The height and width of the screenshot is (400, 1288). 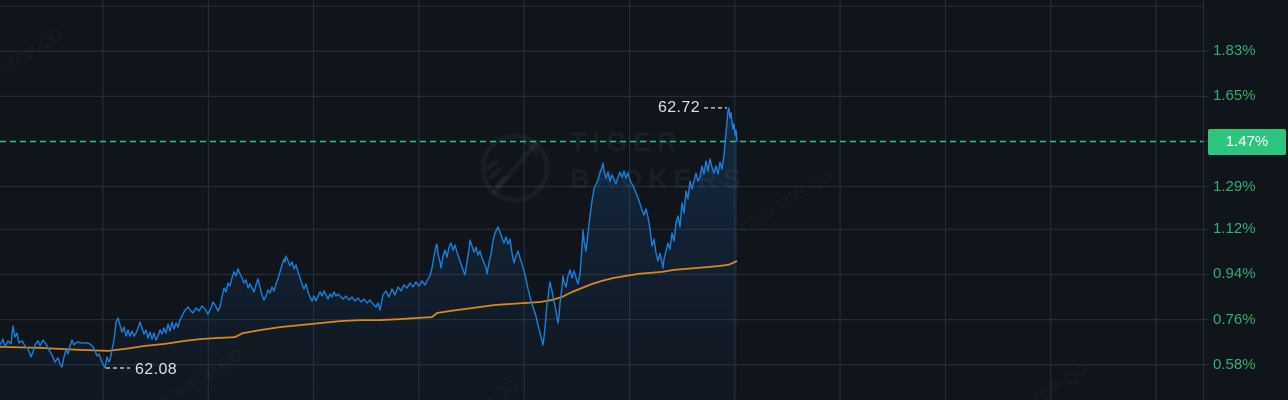 I want to click on axis-tick-label: 0.76%, so click(x=1234, y=319).